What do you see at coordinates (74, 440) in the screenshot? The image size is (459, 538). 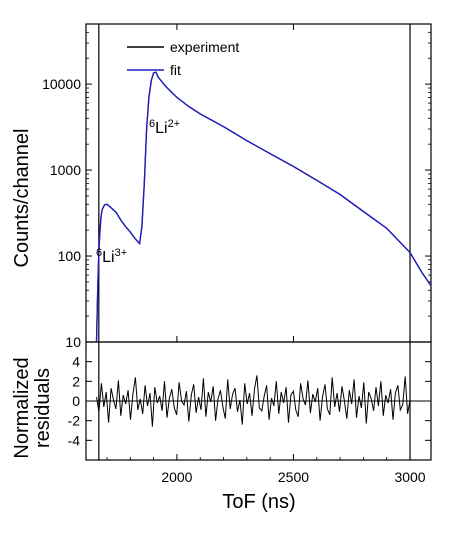 I see `residual-y-tick-label: -4` at bounding box center [74, 440].